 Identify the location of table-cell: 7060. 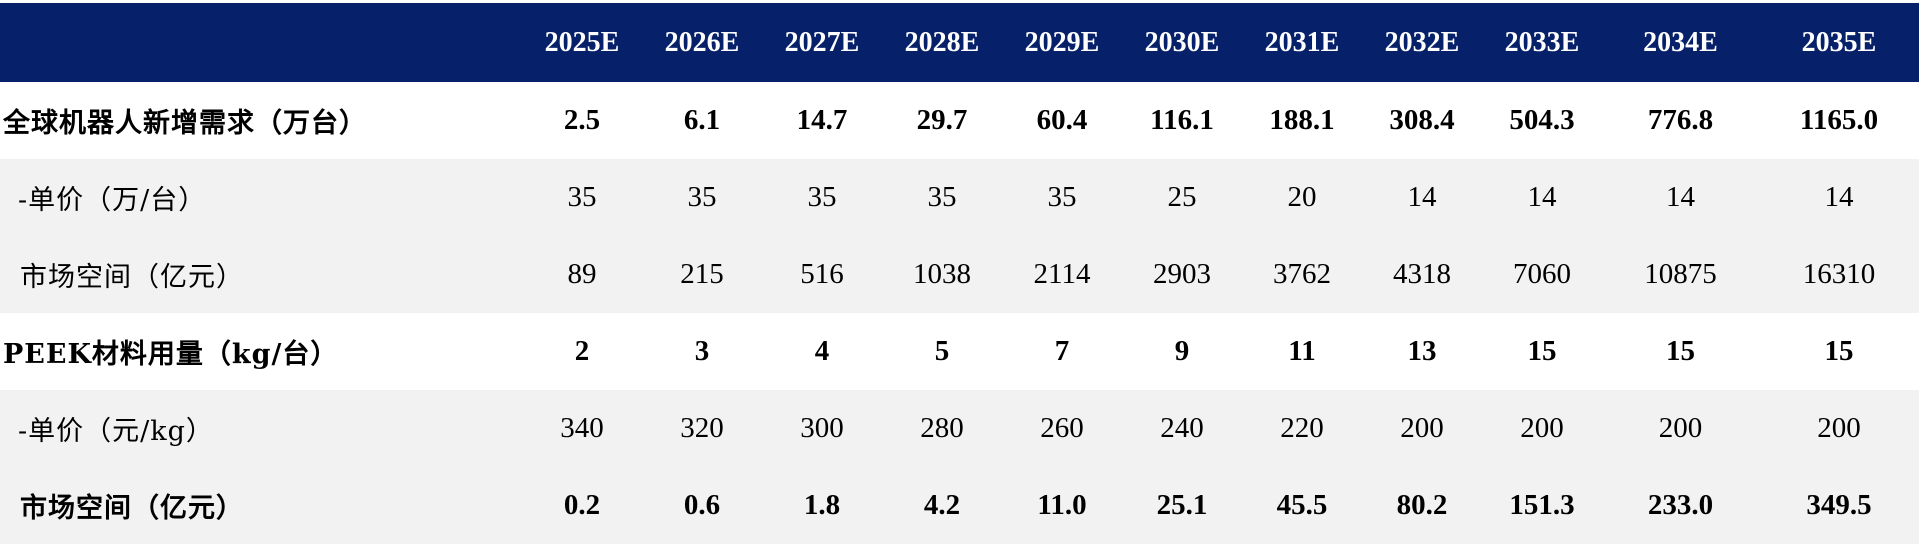
(1542, 274).